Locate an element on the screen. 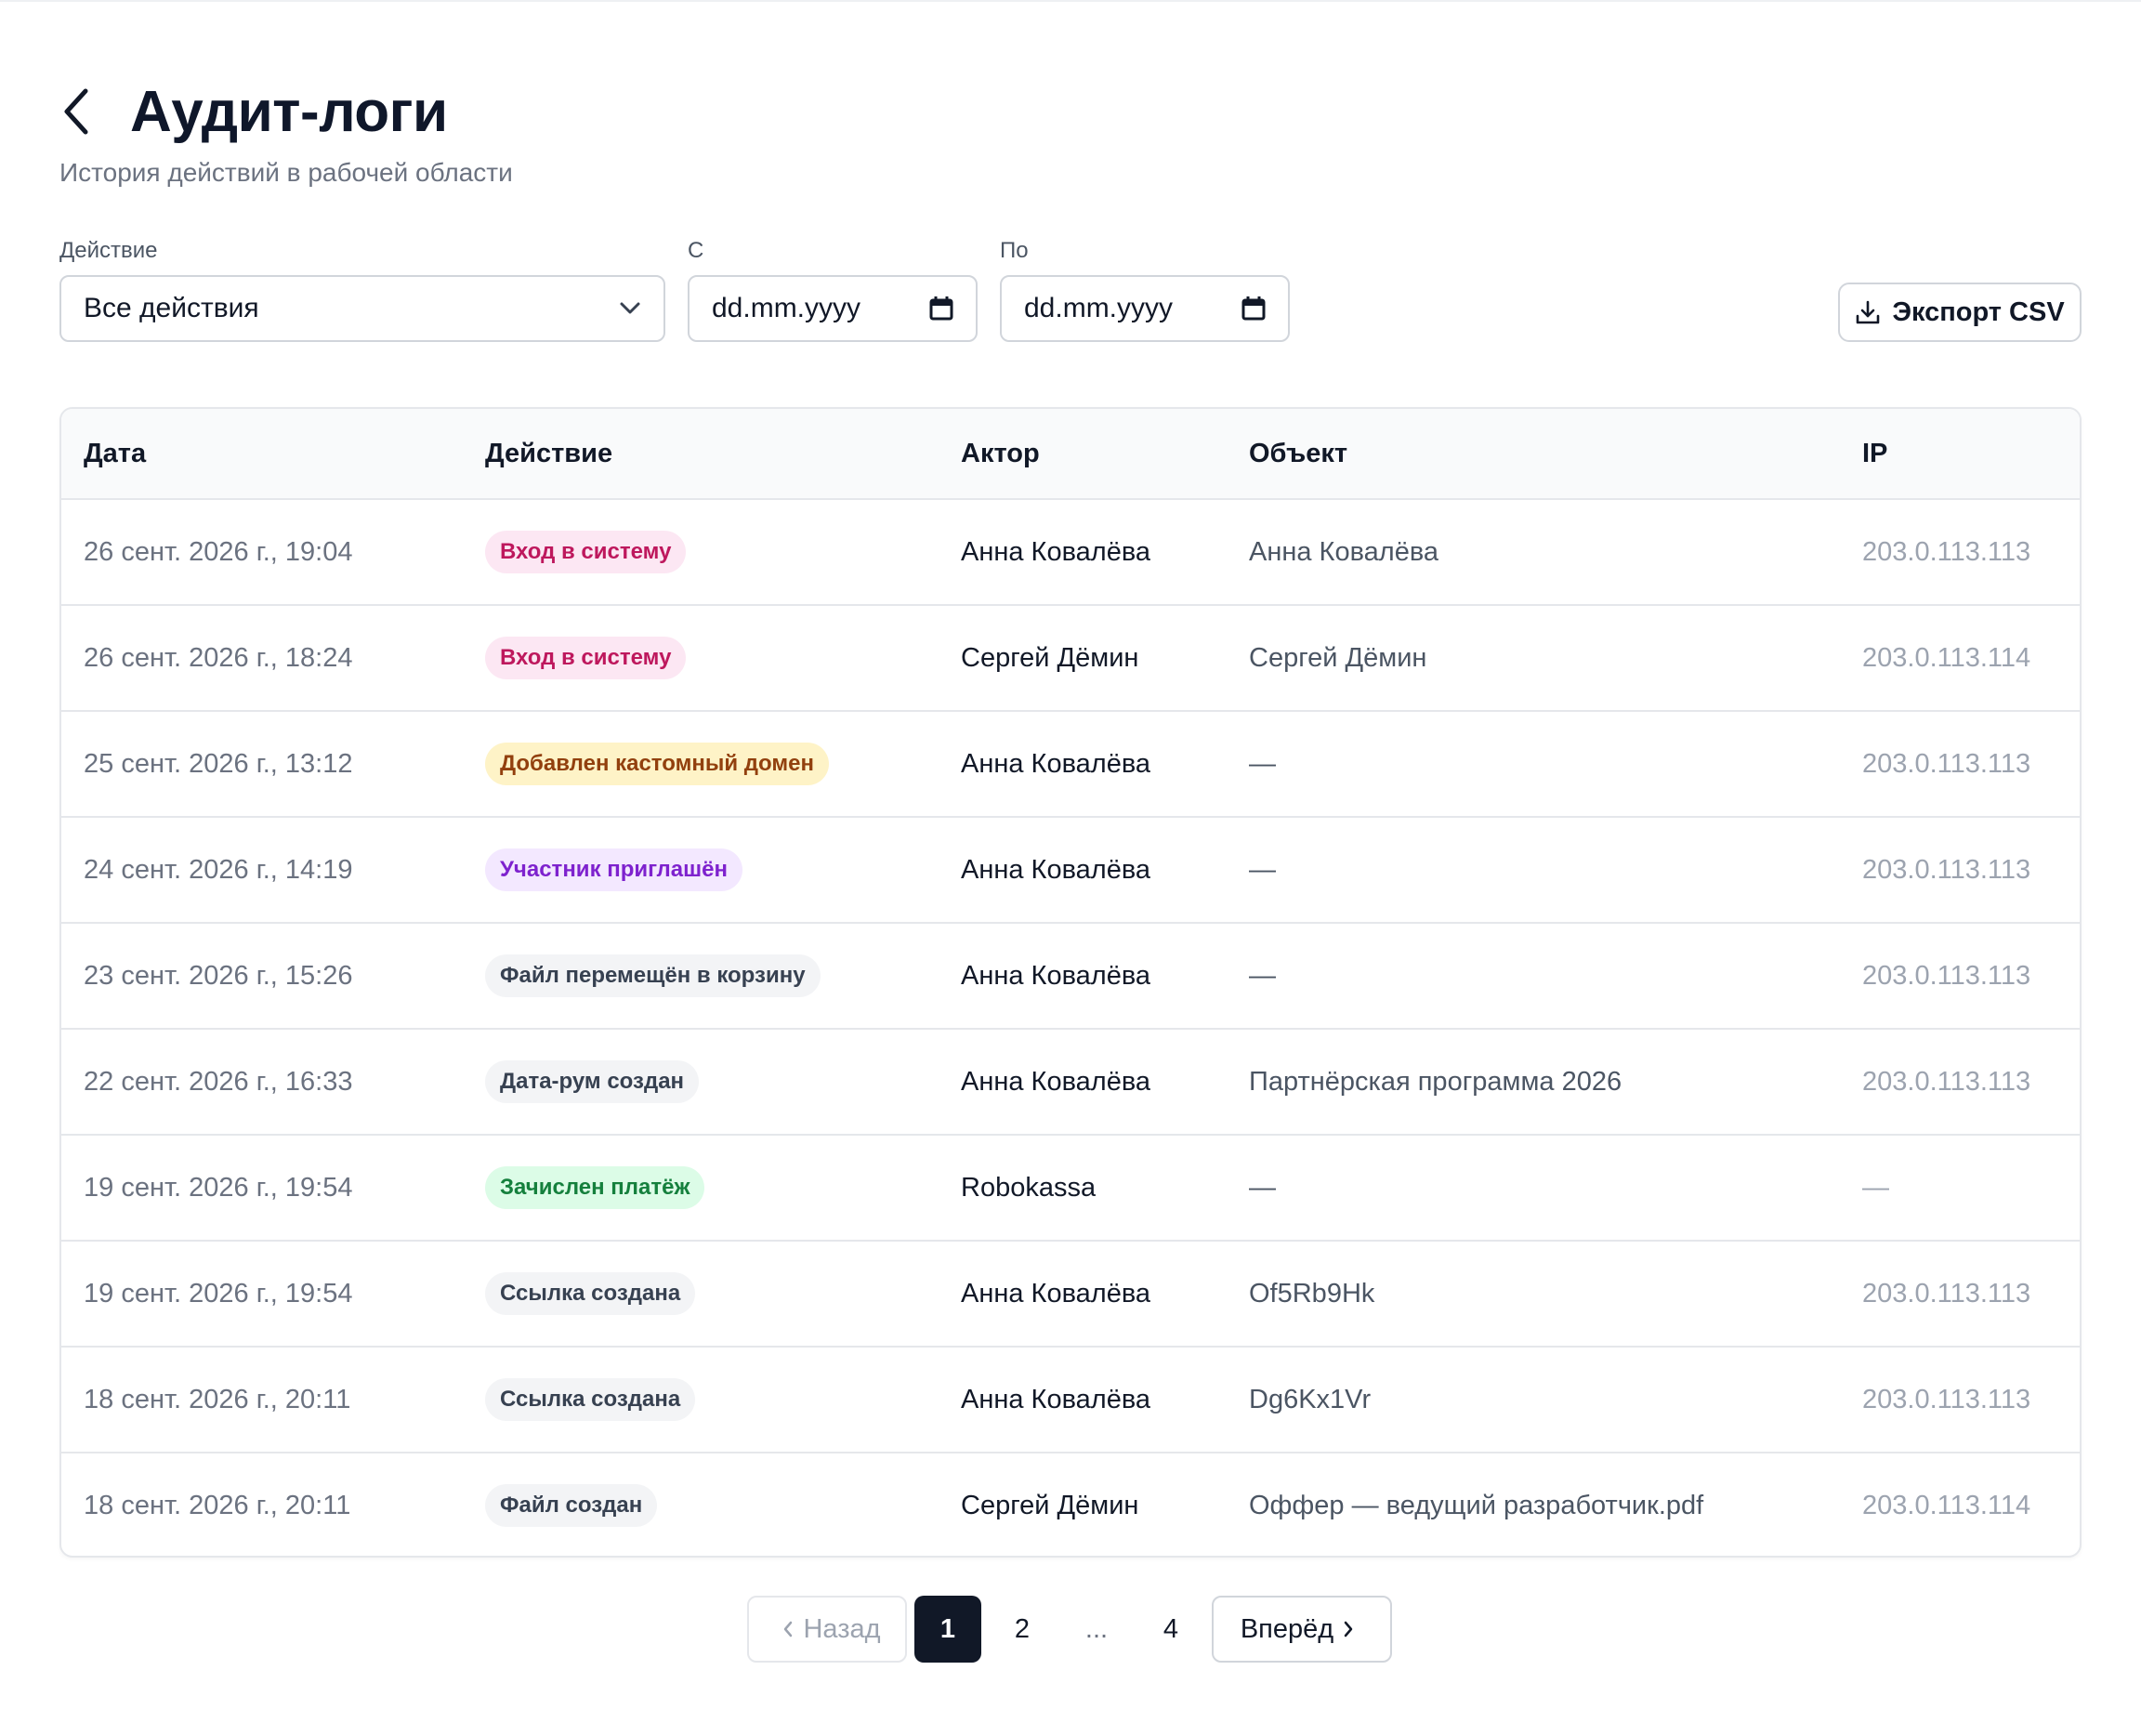  row-object: Dg6Kx1Vr is located at coordinates (1310, 1399).